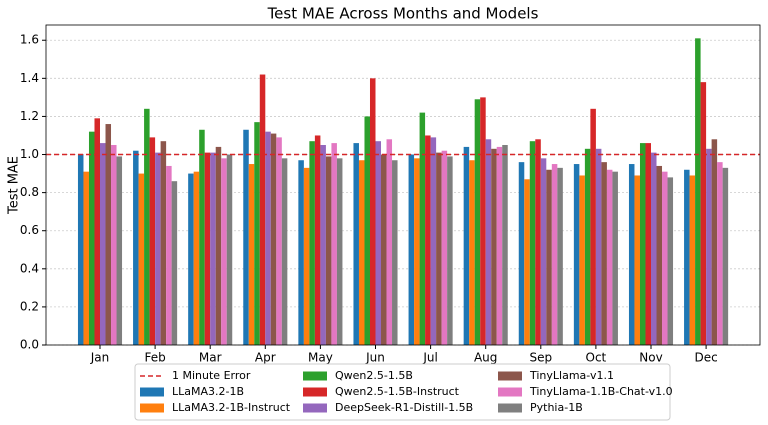 This screenshot has height=425, width=768. I want to click on x-tick-label: Jul, so click(429, 358).